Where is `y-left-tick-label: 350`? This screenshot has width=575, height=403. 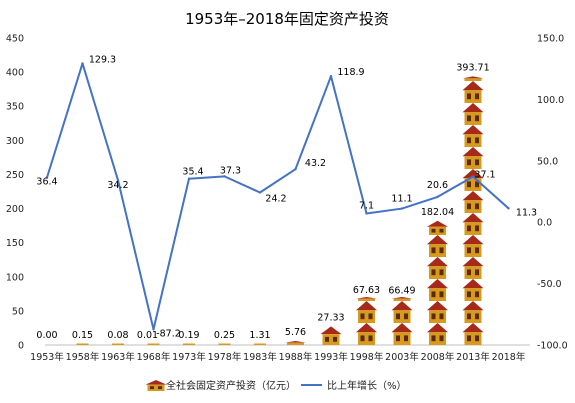
y-left-tick-label: 350 is located at coordinates (15, 107).